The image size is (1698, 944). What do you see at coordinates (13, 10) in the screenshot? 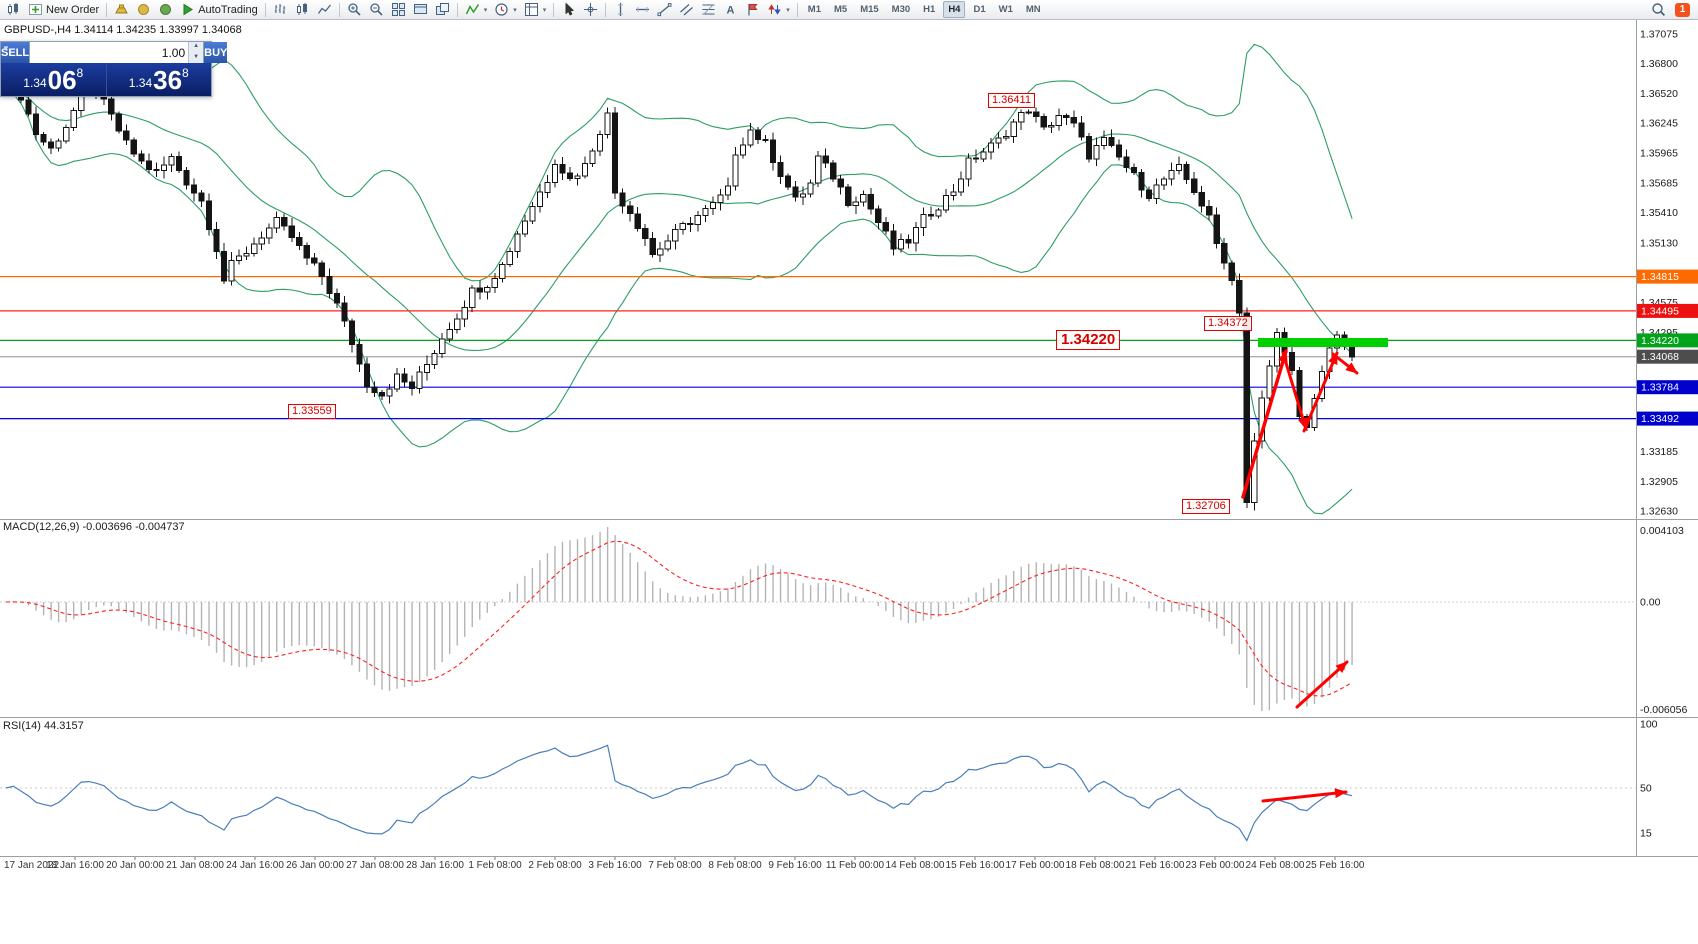
I see `chart-window-icon` at bounding box center [13, 10].